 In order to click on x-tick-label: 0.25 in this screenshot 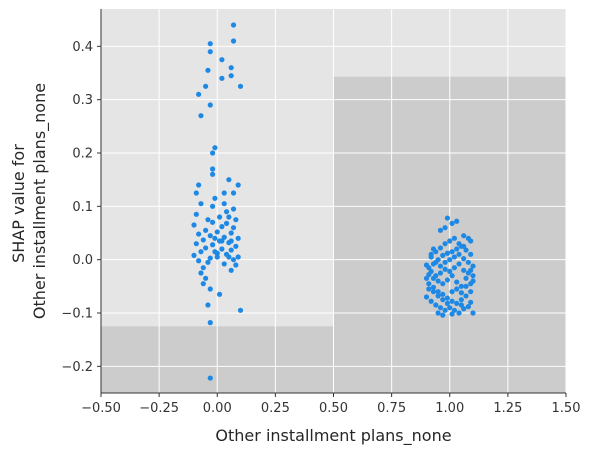, I will do `click(275, 408)`.